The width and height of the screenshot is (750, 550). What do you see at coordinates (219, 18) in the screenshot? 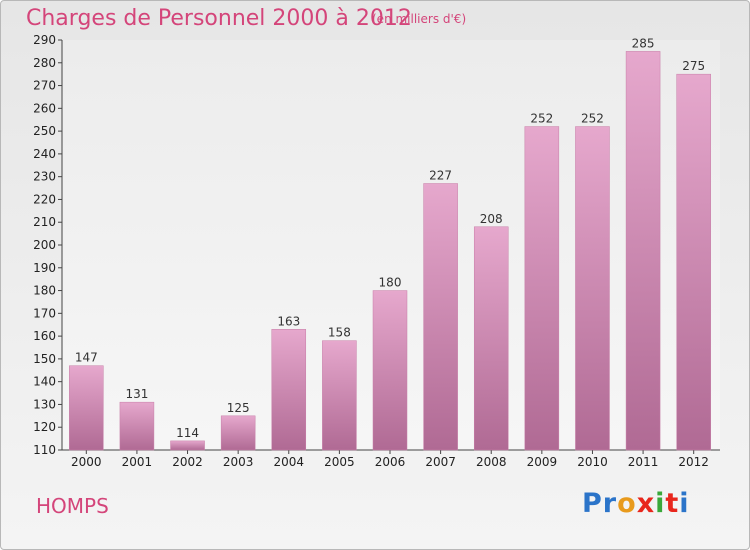
I see `chart-title: Charges de Personnel 2000 à 2012` at bounding box center [219, 18].